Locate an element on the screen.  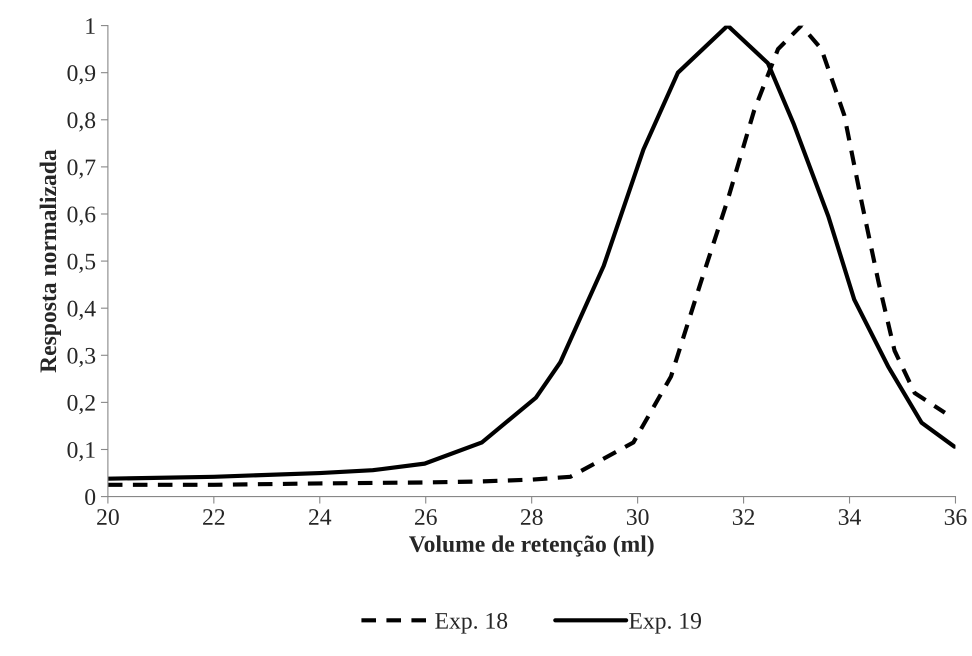
x-tick-label: 30 is located at coordinates (637, 517).